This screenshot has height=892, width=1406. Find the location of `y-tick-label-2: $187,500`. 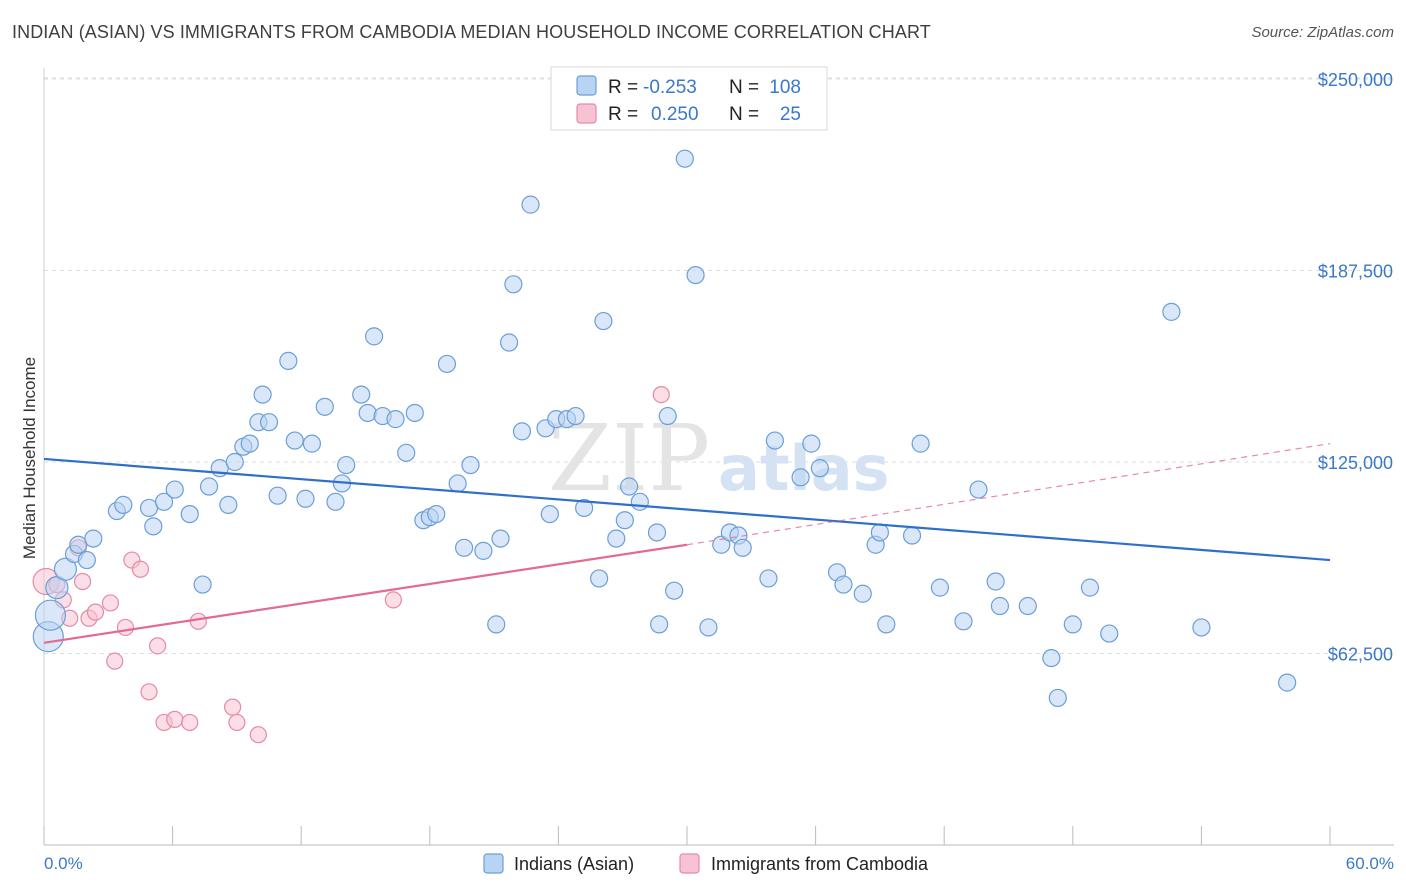

y-tick-label-2: $187,500 is located at coordinates (1355, 272).